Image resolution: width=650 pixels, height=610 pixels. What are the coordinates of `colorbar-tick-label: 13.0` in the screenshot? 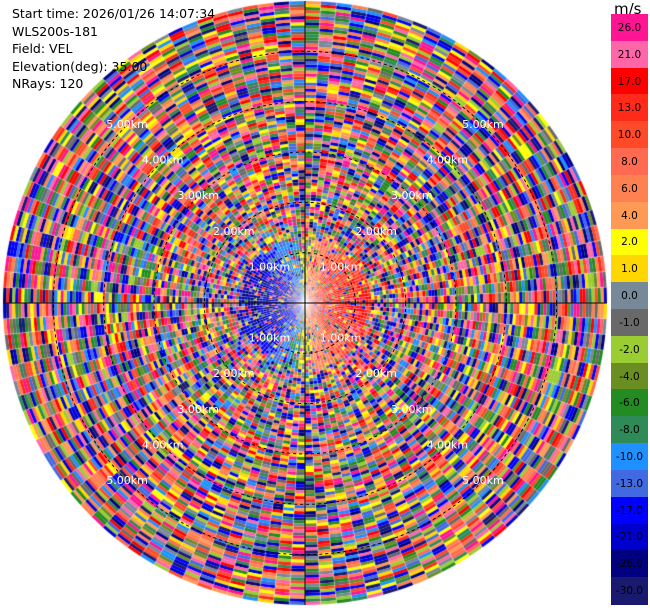 It's located at (629, 108).